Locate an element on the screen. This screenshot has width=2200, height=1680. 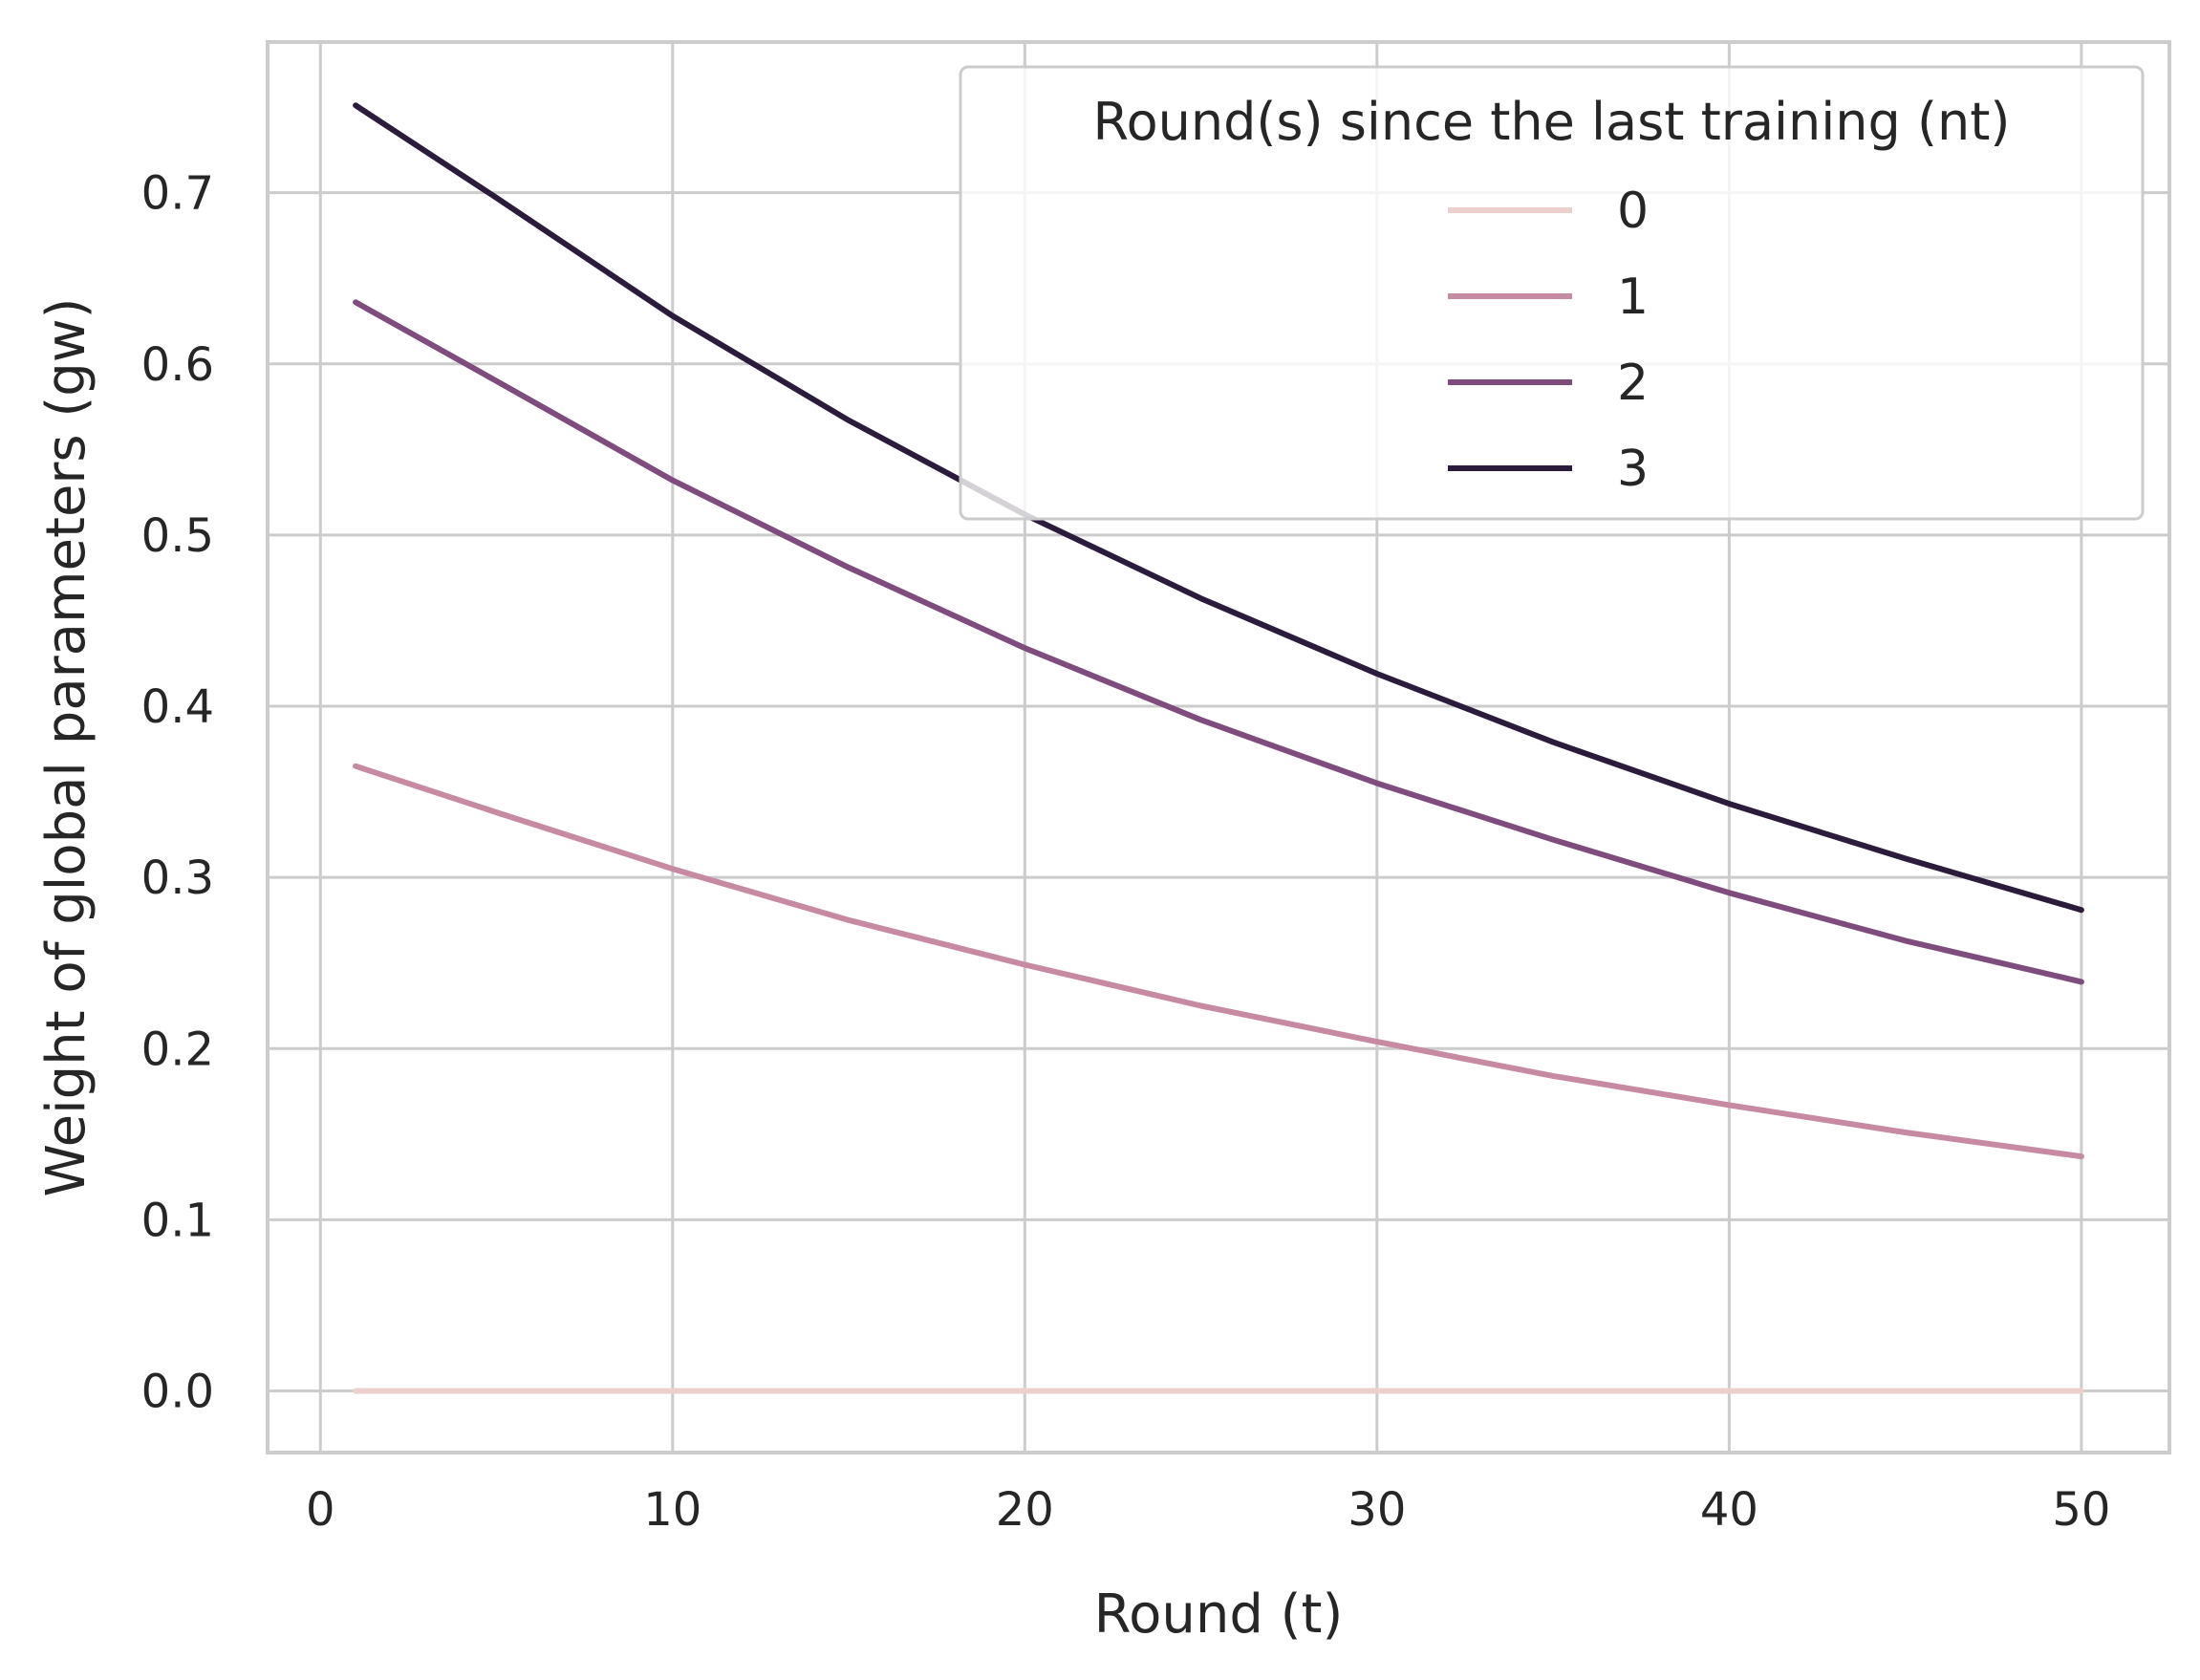
legend-label-0: 0 is located at coordinates (1633, 211).